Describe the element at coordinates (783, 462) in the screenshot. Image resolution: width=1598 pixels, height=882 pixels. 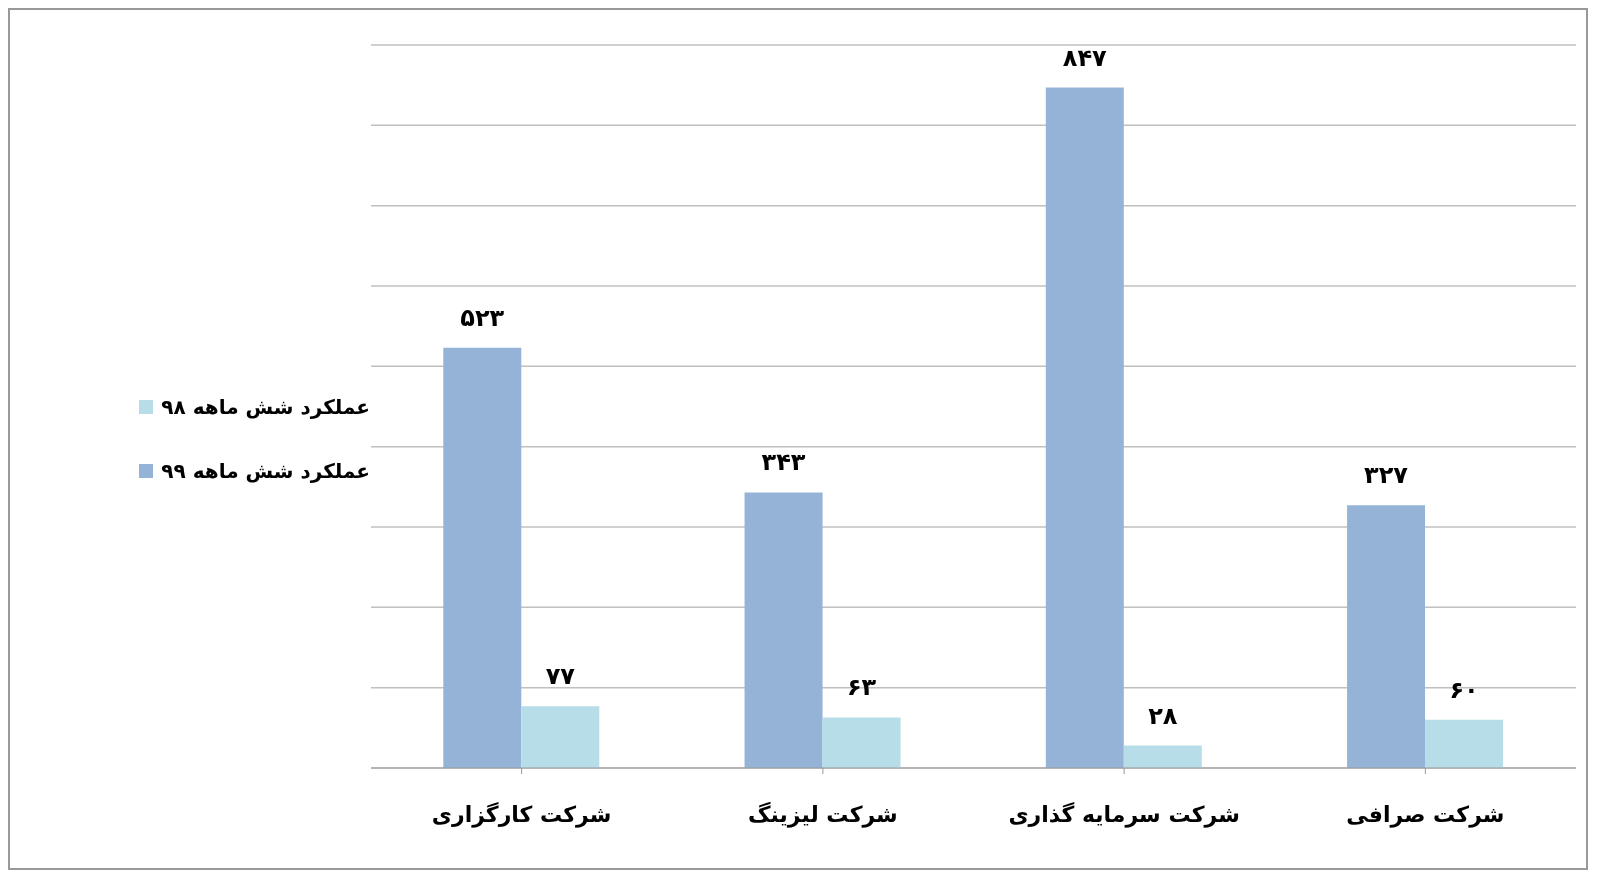
I see `data-label: ۳۴۳` at that location.